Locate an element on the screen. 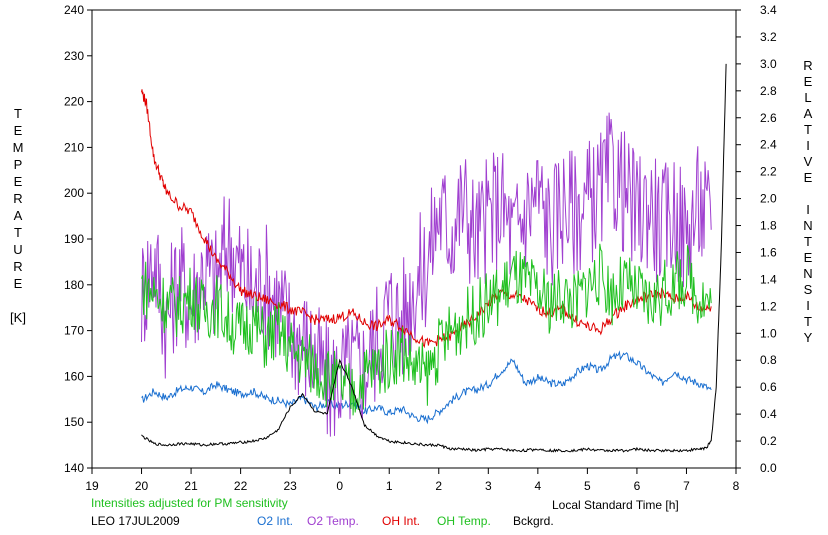  y-right-tick-label: 0.4 is located at coordinates (768, 414).